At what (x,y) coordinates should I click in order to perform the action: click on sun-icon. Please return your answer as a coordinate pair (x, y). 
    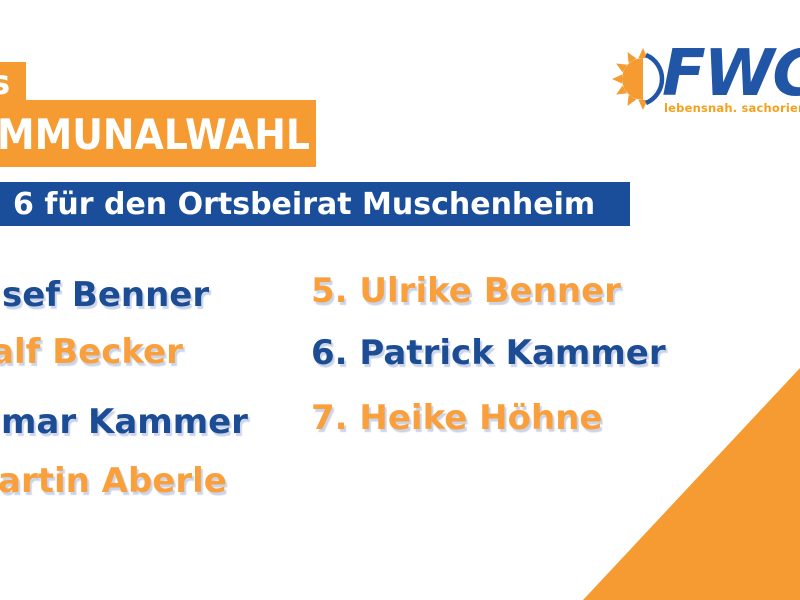
    Looking at the image, I should click on (638, 79).